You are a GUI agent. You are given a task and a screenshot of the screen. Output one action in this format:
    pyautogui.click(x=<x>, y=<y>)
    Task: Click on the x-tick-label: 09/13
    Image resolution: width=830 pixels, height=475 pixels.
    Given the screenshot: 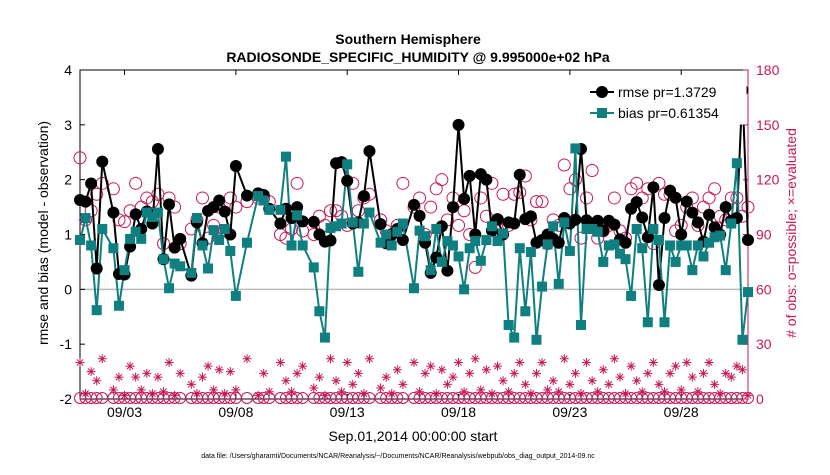 What is the action you would take?
    pyautogui.click(x=347, y=412)
    